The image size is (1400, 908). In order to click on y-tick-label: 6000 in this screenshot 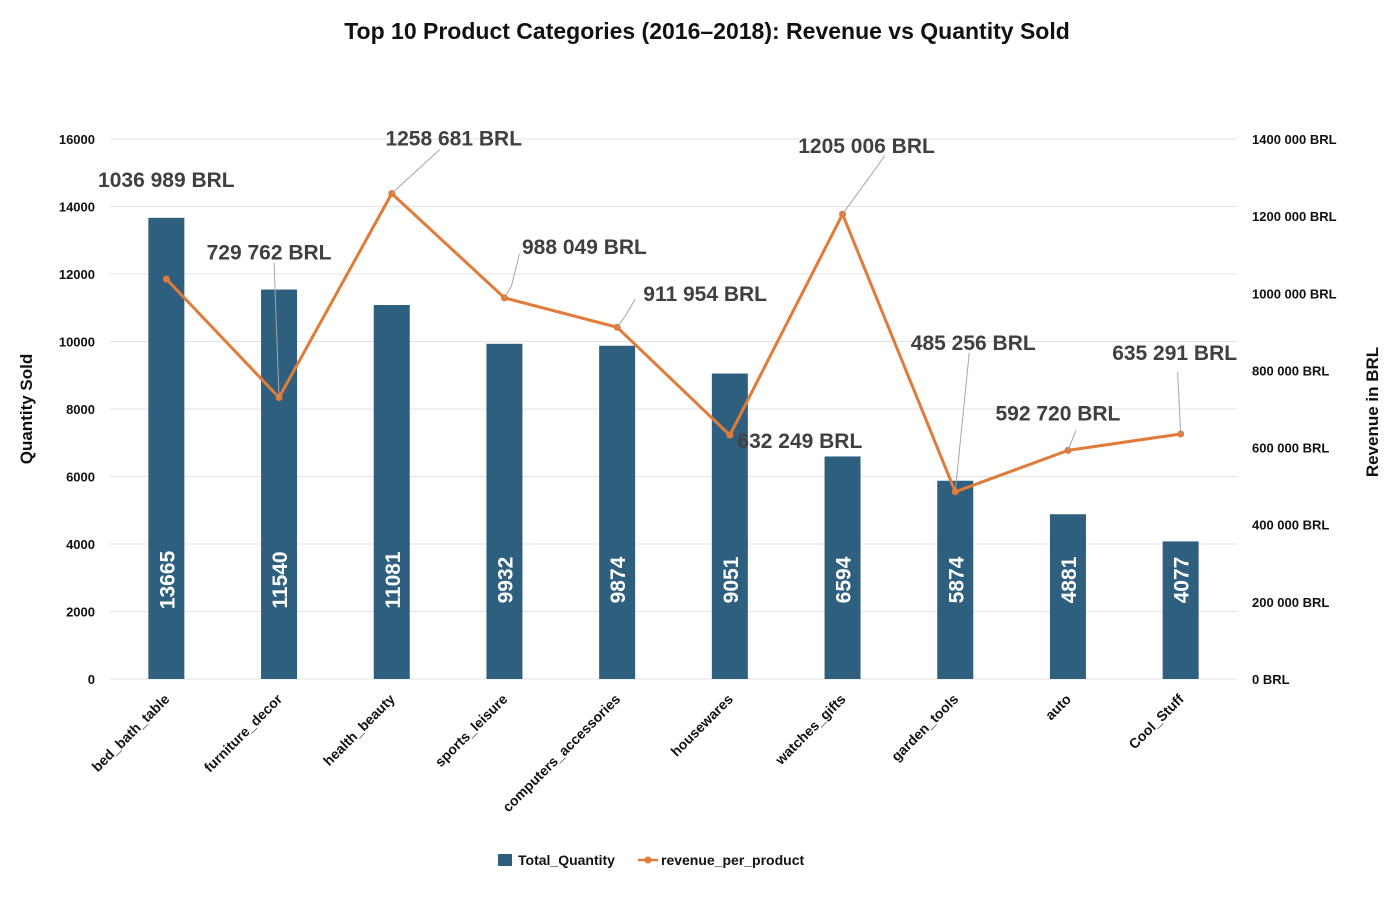, I will do `click(80, 477)`.